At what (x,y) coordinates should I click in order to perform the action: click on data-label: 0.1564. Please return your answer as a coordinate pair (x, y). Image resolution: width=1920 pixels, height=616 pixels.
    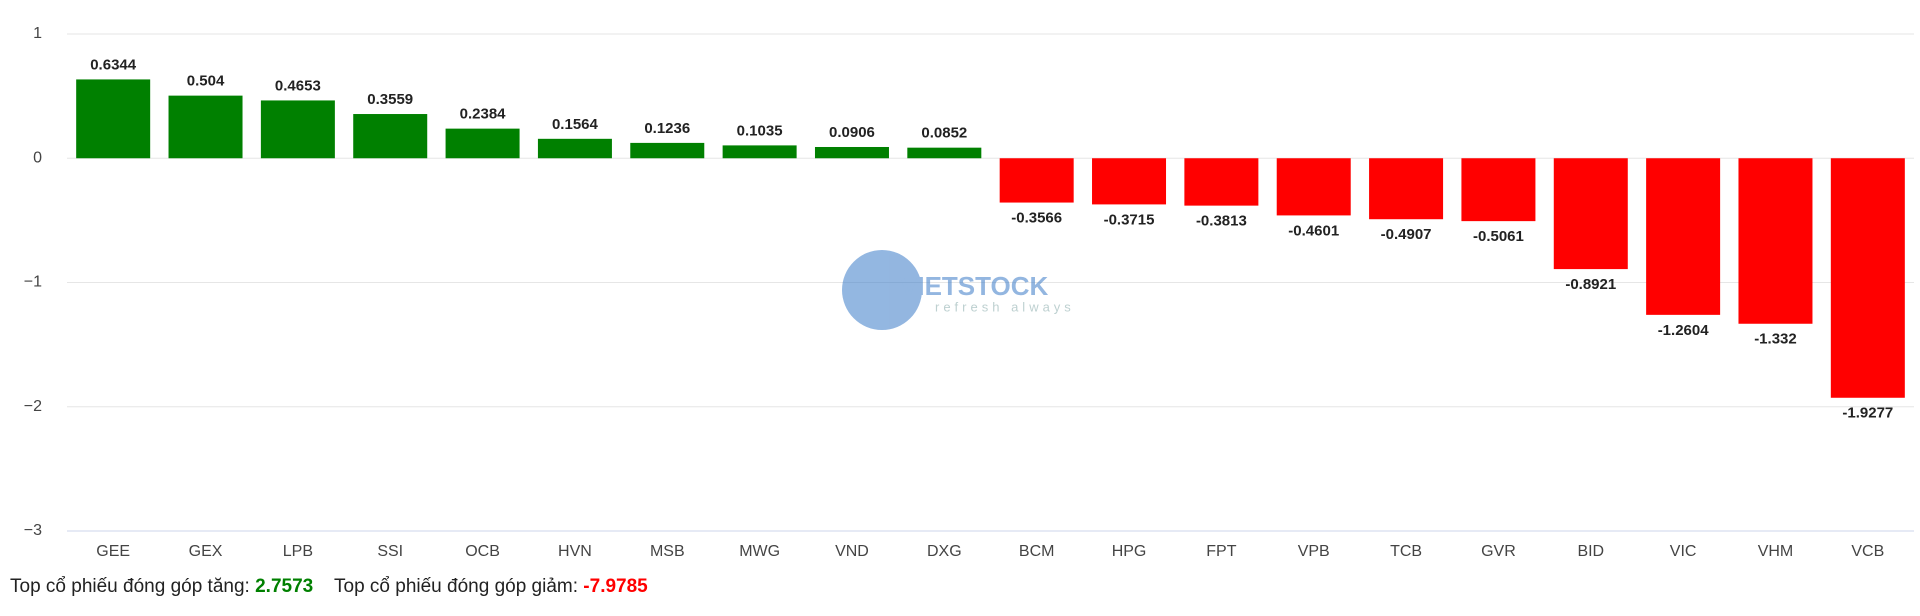
    Looking at the image, I should click on (575, 124).